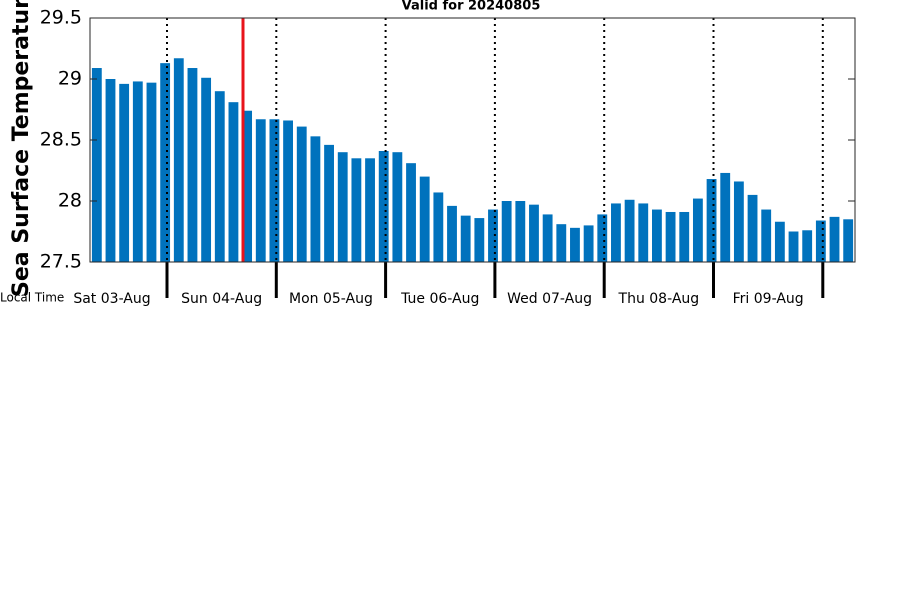 This screenshot has width=900, height=600. What do you see at coordinates (768, 299) in the screenshot?
I see `x-tick-label: Fri 09-Aug` at bounding box center [768, 299].